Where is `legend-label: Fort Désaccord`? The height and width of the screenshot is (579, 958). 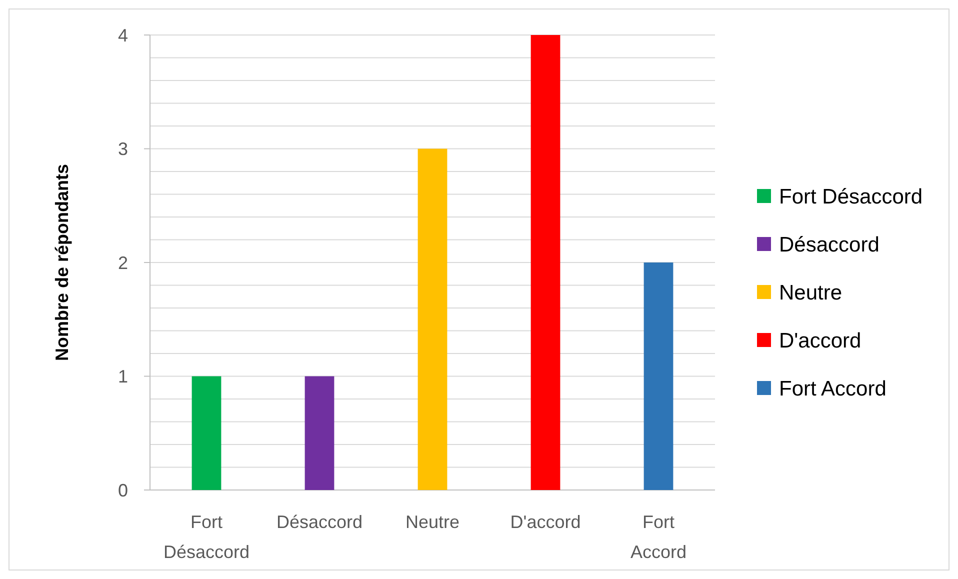 legend-label: Fort Désaccord is located at coordinates (851, 196).